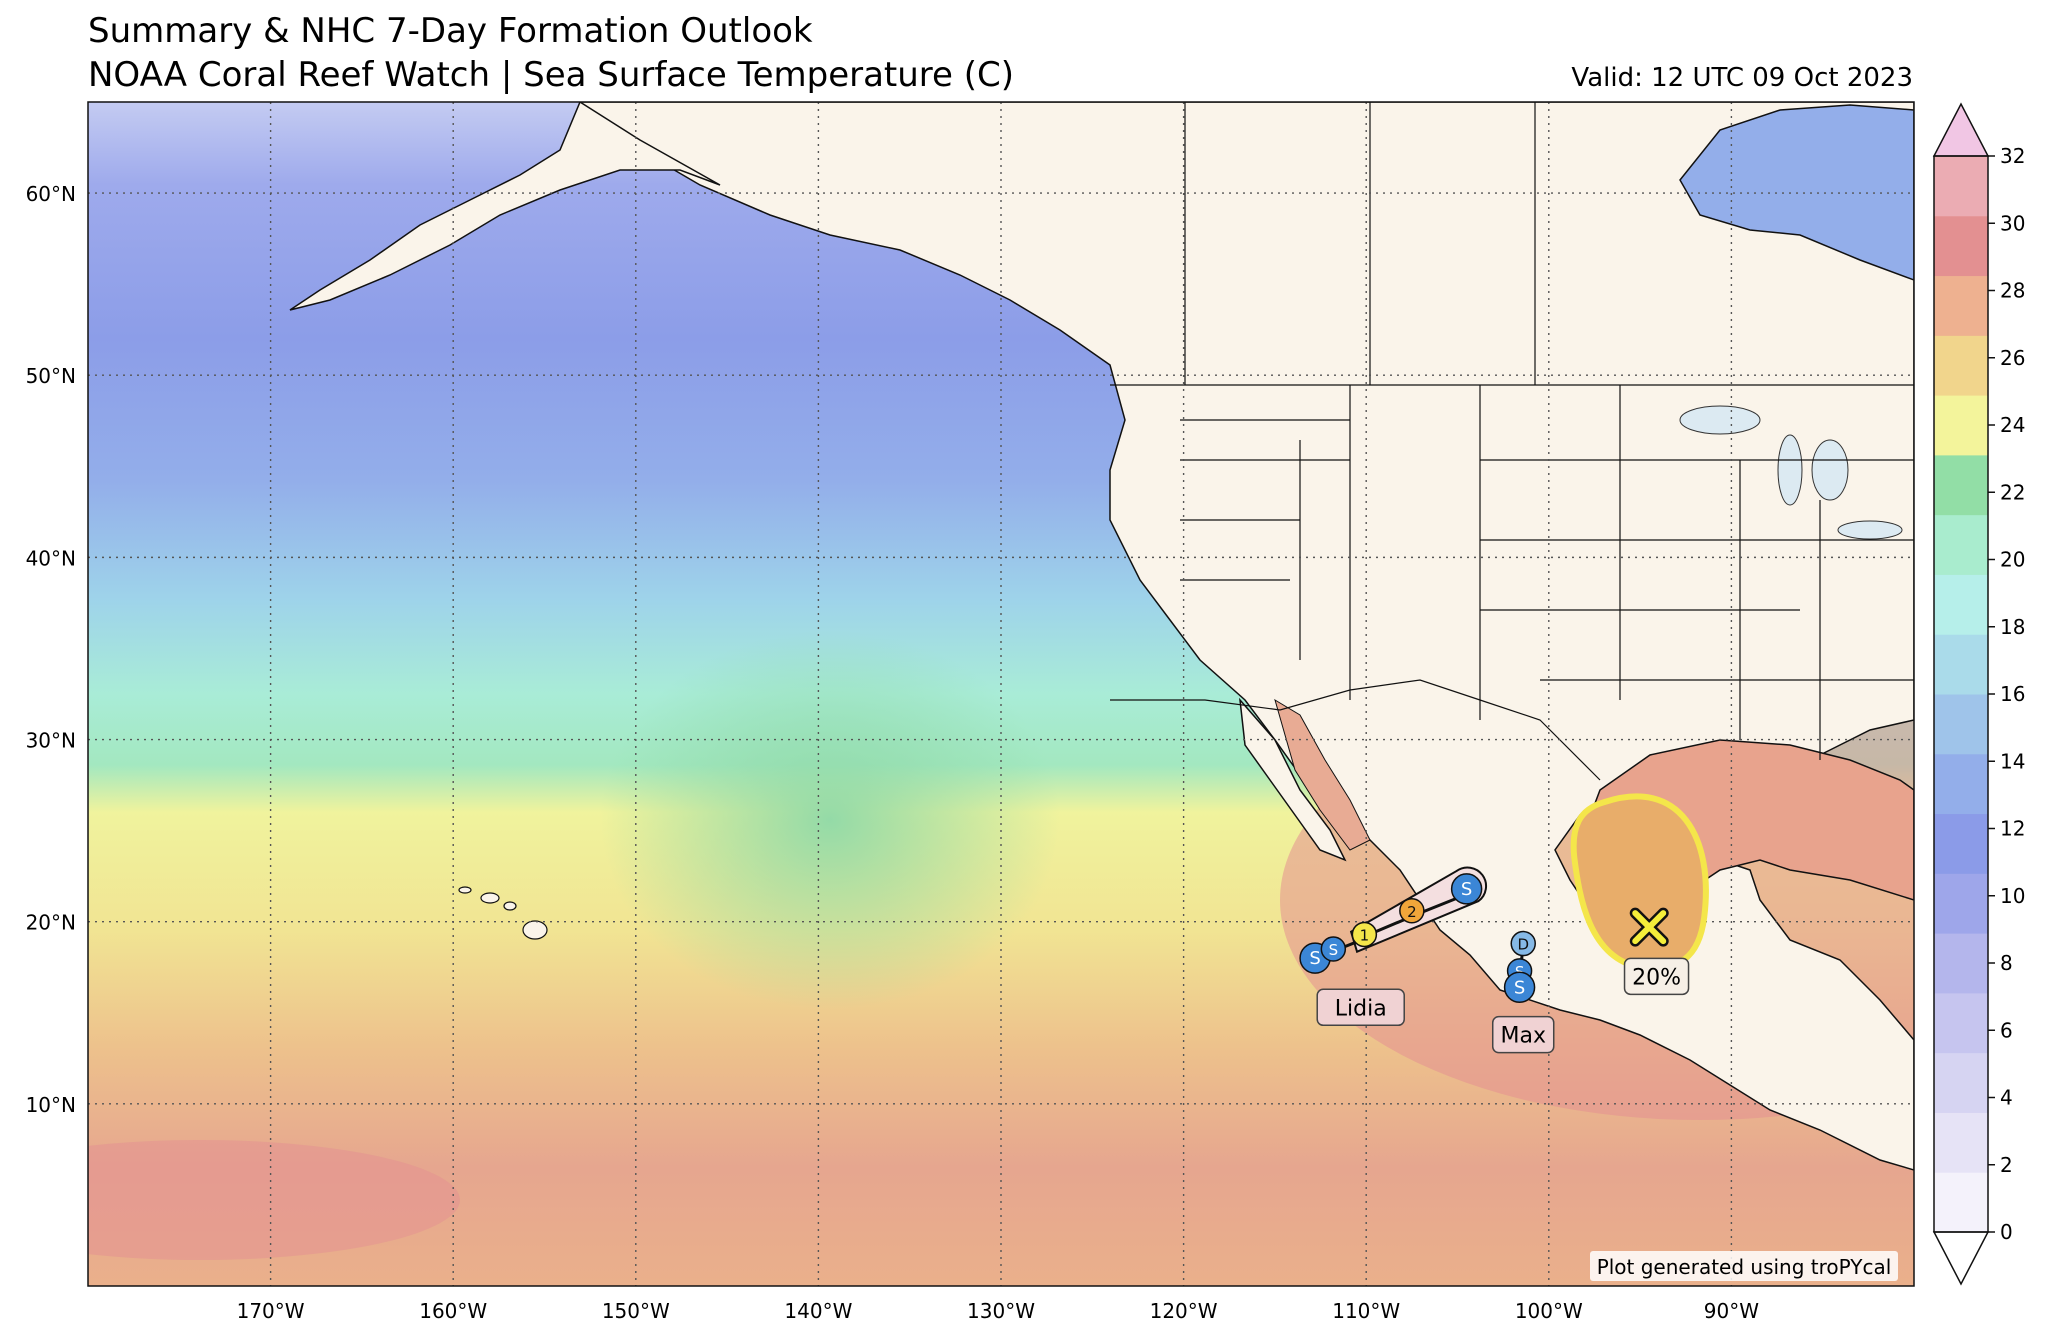 The width and height of the screenshot is (2048, 1337). Describe the element at coordinates (1322, 774) in the screenshot. I see `gulf-of-california` at that location.